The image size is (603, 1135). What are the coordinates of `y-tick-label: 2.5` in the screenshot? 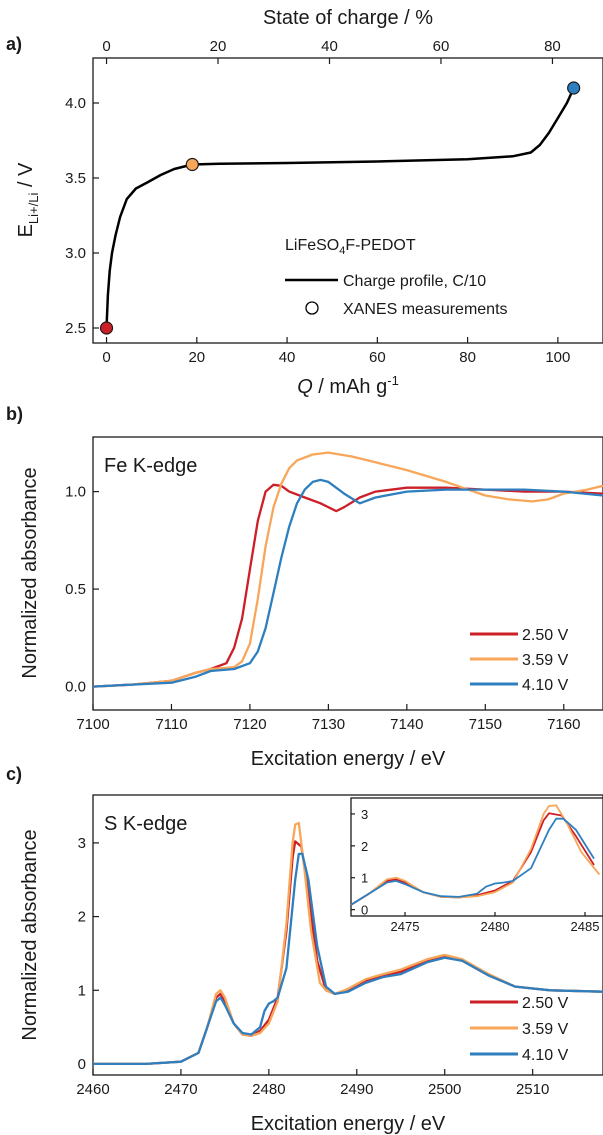 It's located at (75, 328).